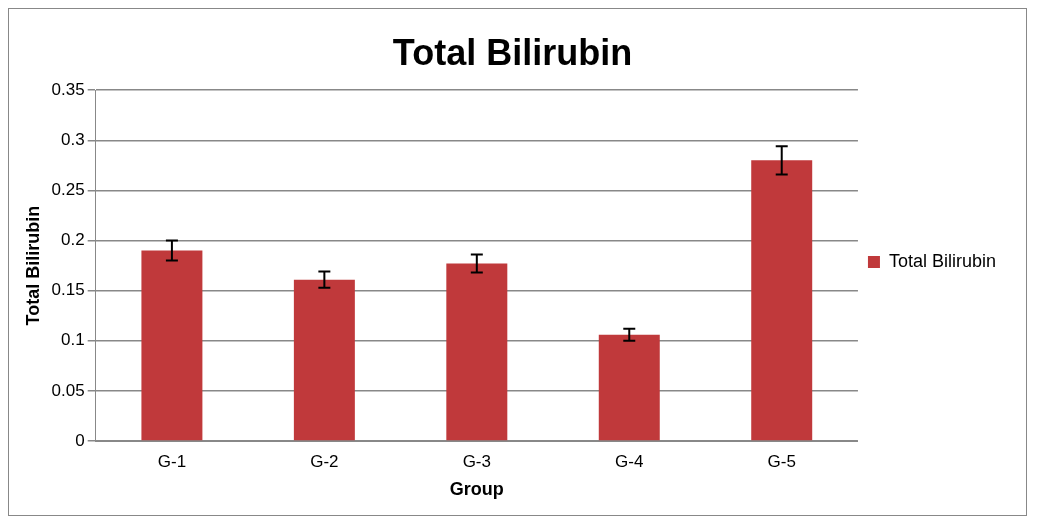  I want to click on y-tick-label: 0.15, so click(68, 290).